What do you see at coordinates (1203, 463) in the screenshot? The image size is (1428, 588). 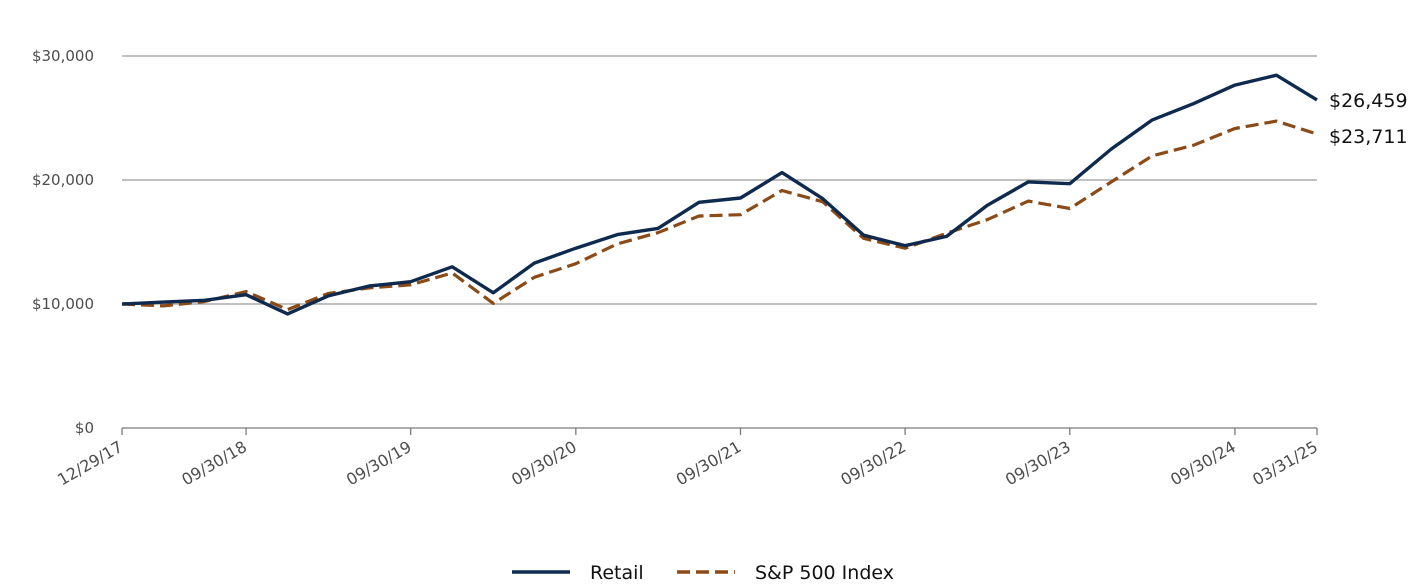 I see `x-tick-label: 09/30/24` at bounding box center [1203, 463].